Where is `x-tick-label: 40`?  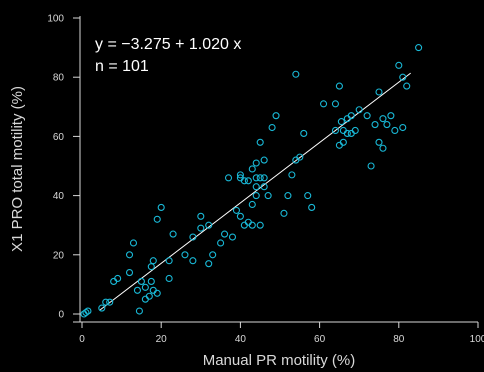
x-tick-label: 40 is located at coordinates (241, 339).